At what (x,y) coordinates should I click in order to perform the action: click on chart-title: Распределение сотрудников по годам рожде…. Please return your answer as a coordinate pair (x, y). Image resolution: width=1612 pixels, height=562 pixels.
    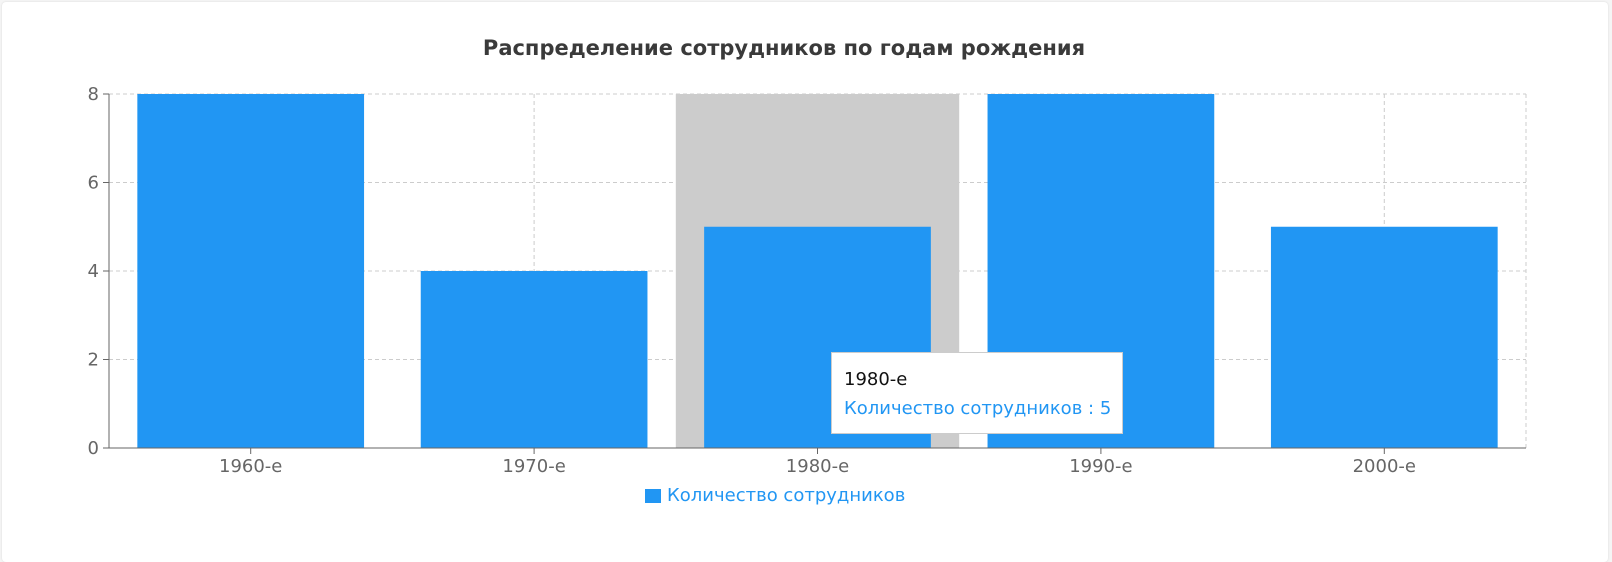
    Looking at the image, I should click on (784, 48).